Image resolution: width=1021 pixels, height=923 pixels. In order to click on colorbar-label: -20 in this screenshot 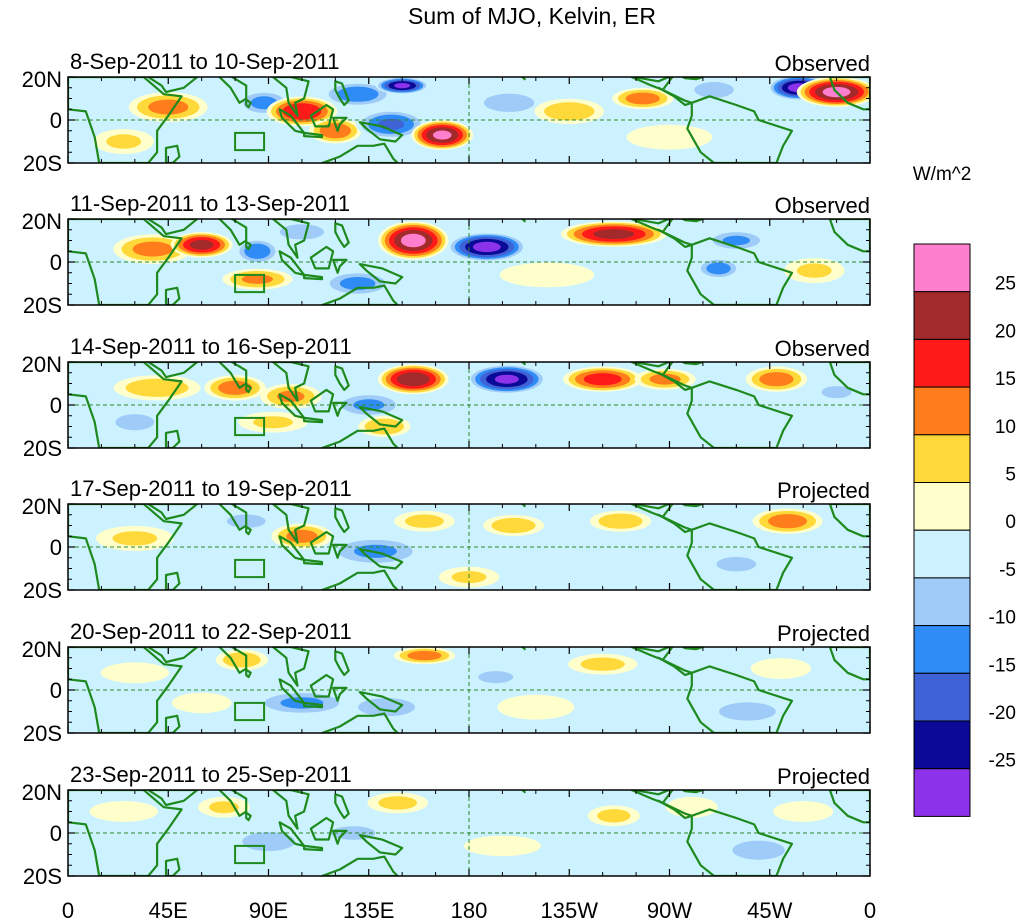, I will do `click(1002, 713)`.